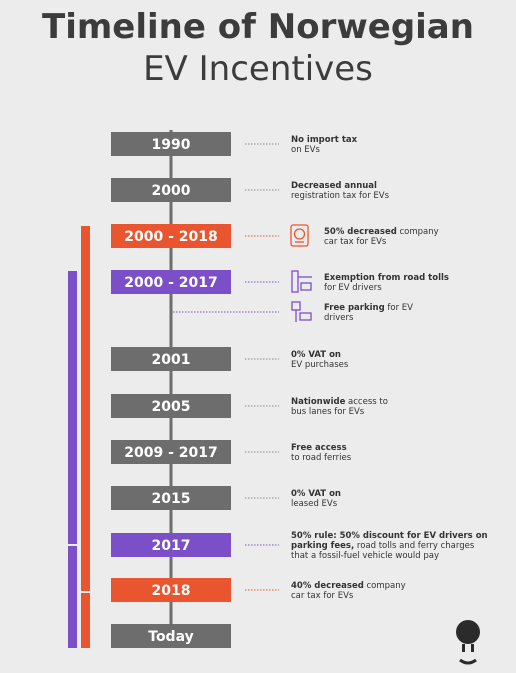 This screenshot has width=516, height=673. Describe the element at coordinates (340, 196) in the screenshot. I see `text-run: registration tax for EVs` at that location.